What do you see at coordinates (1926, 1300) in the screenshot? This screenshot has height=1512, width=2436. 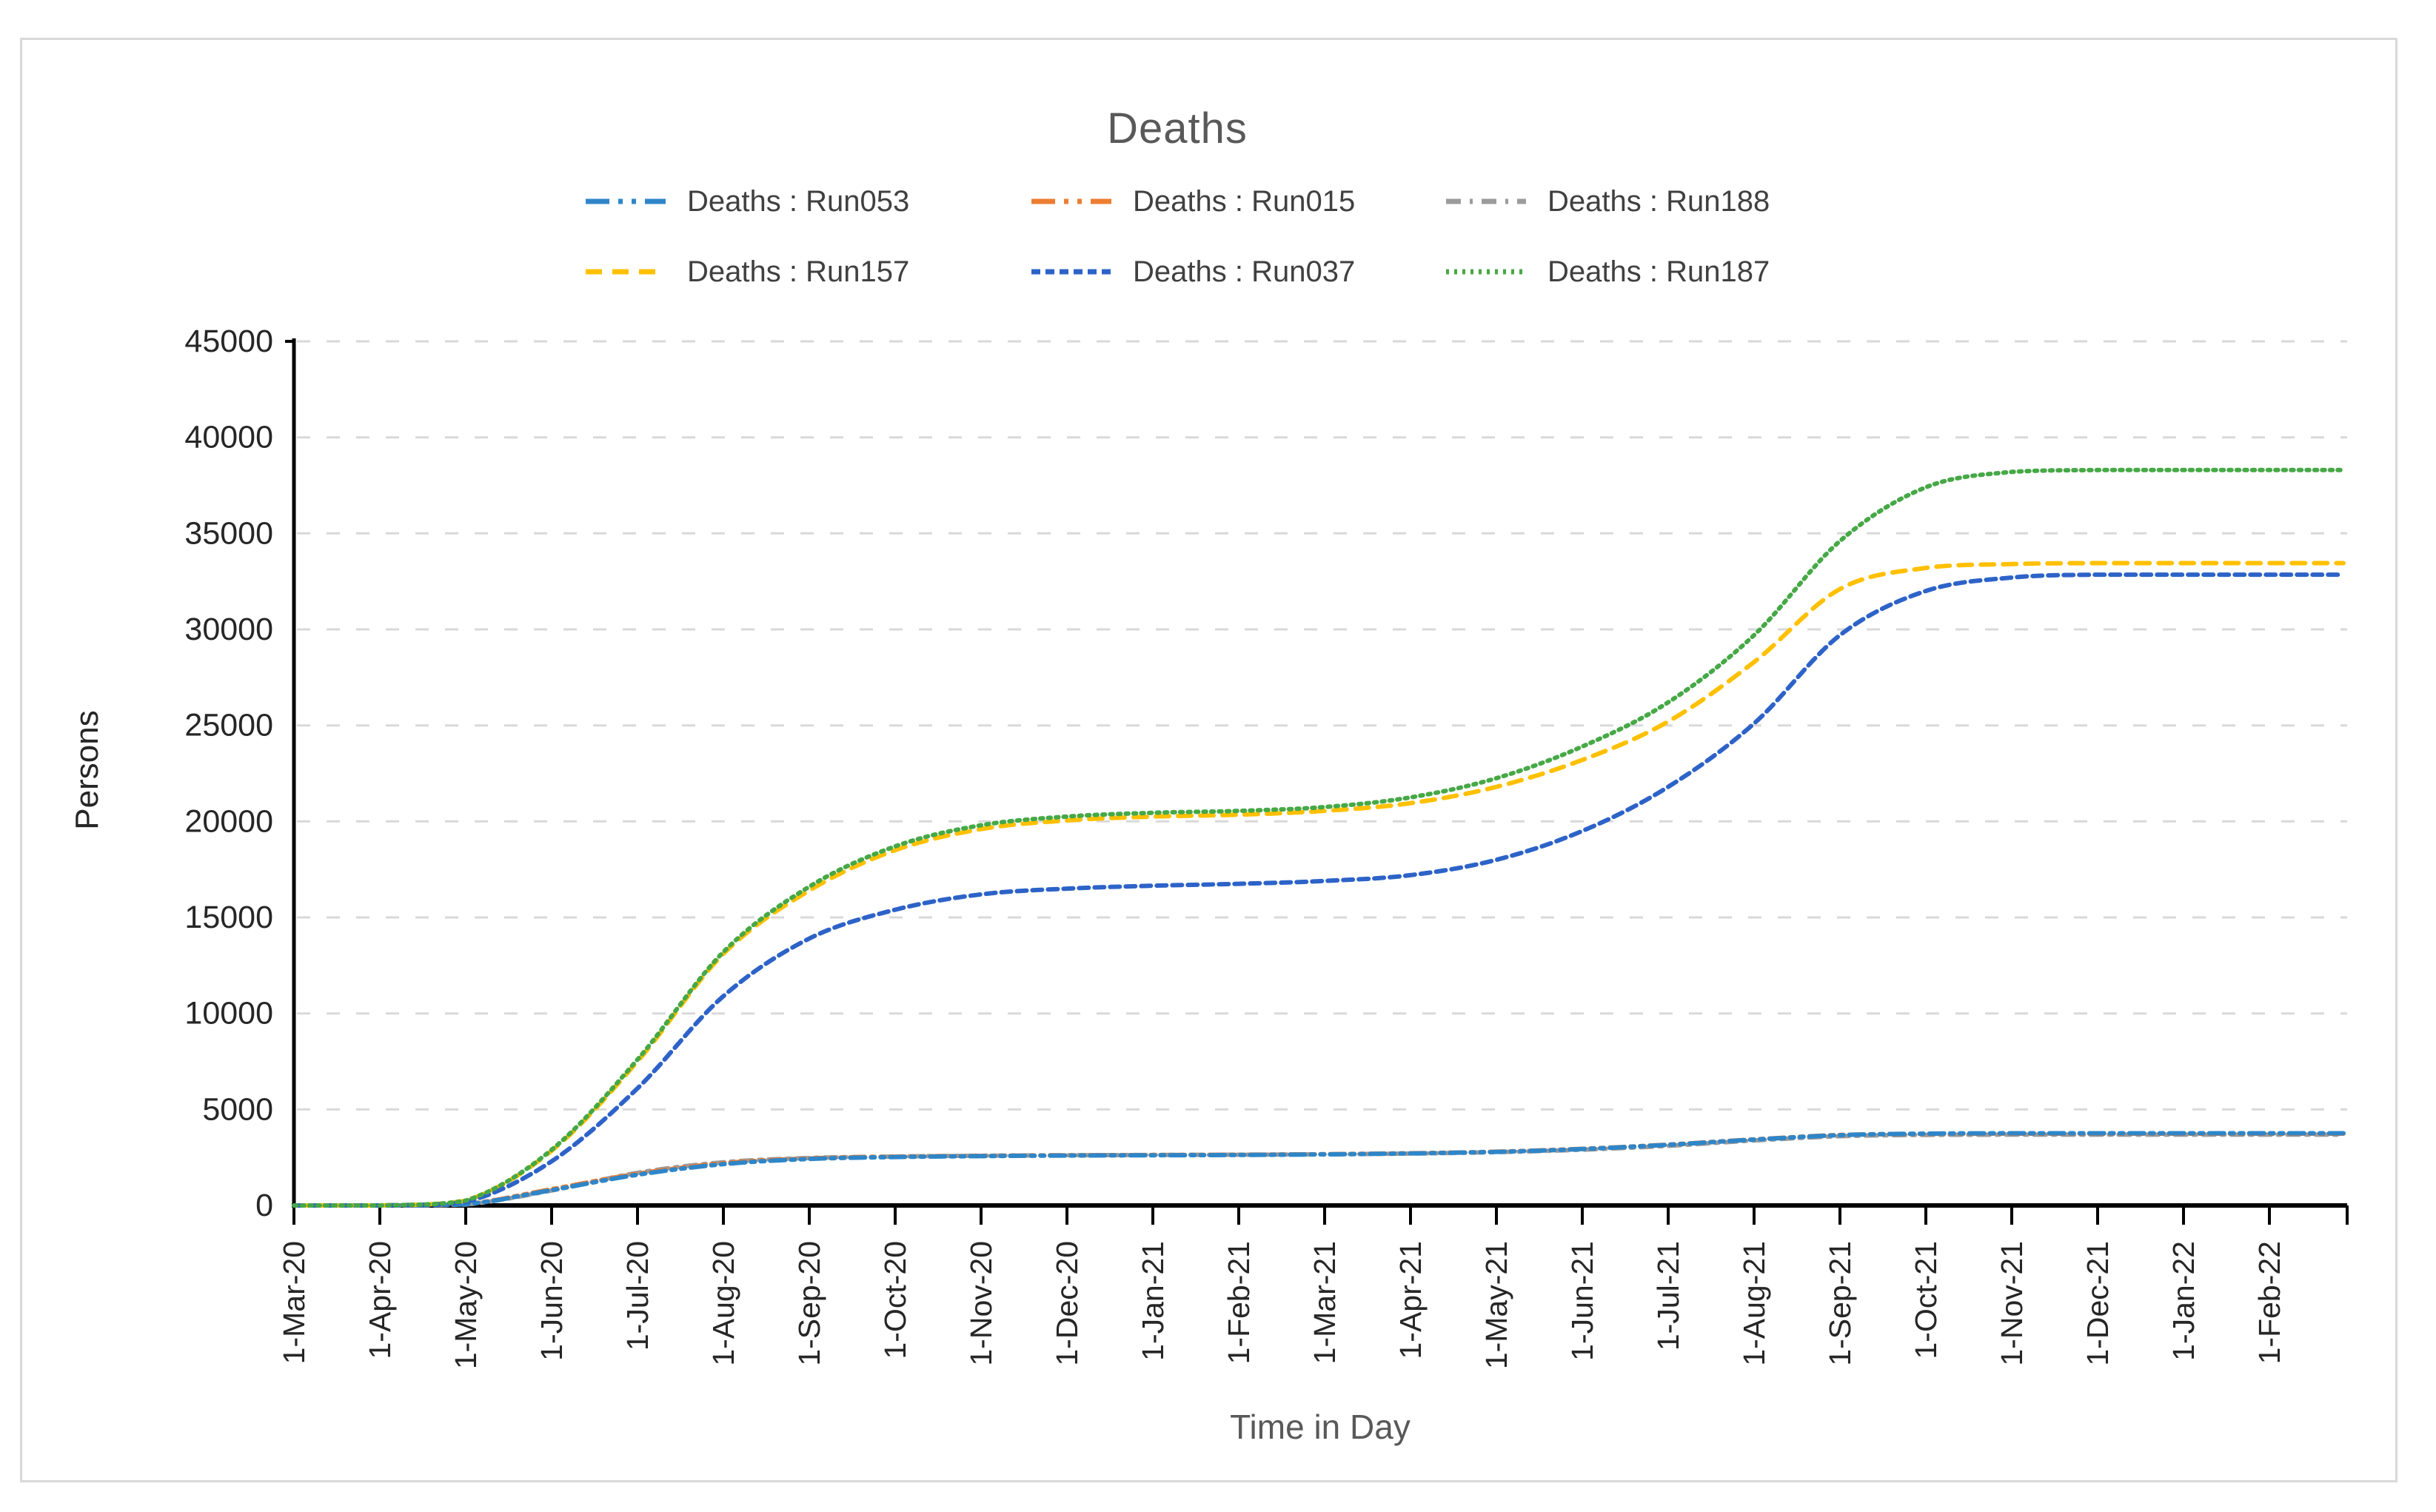 I see `x-tick-label: 1-Oct-21` at bounding box center [1926, 1300].